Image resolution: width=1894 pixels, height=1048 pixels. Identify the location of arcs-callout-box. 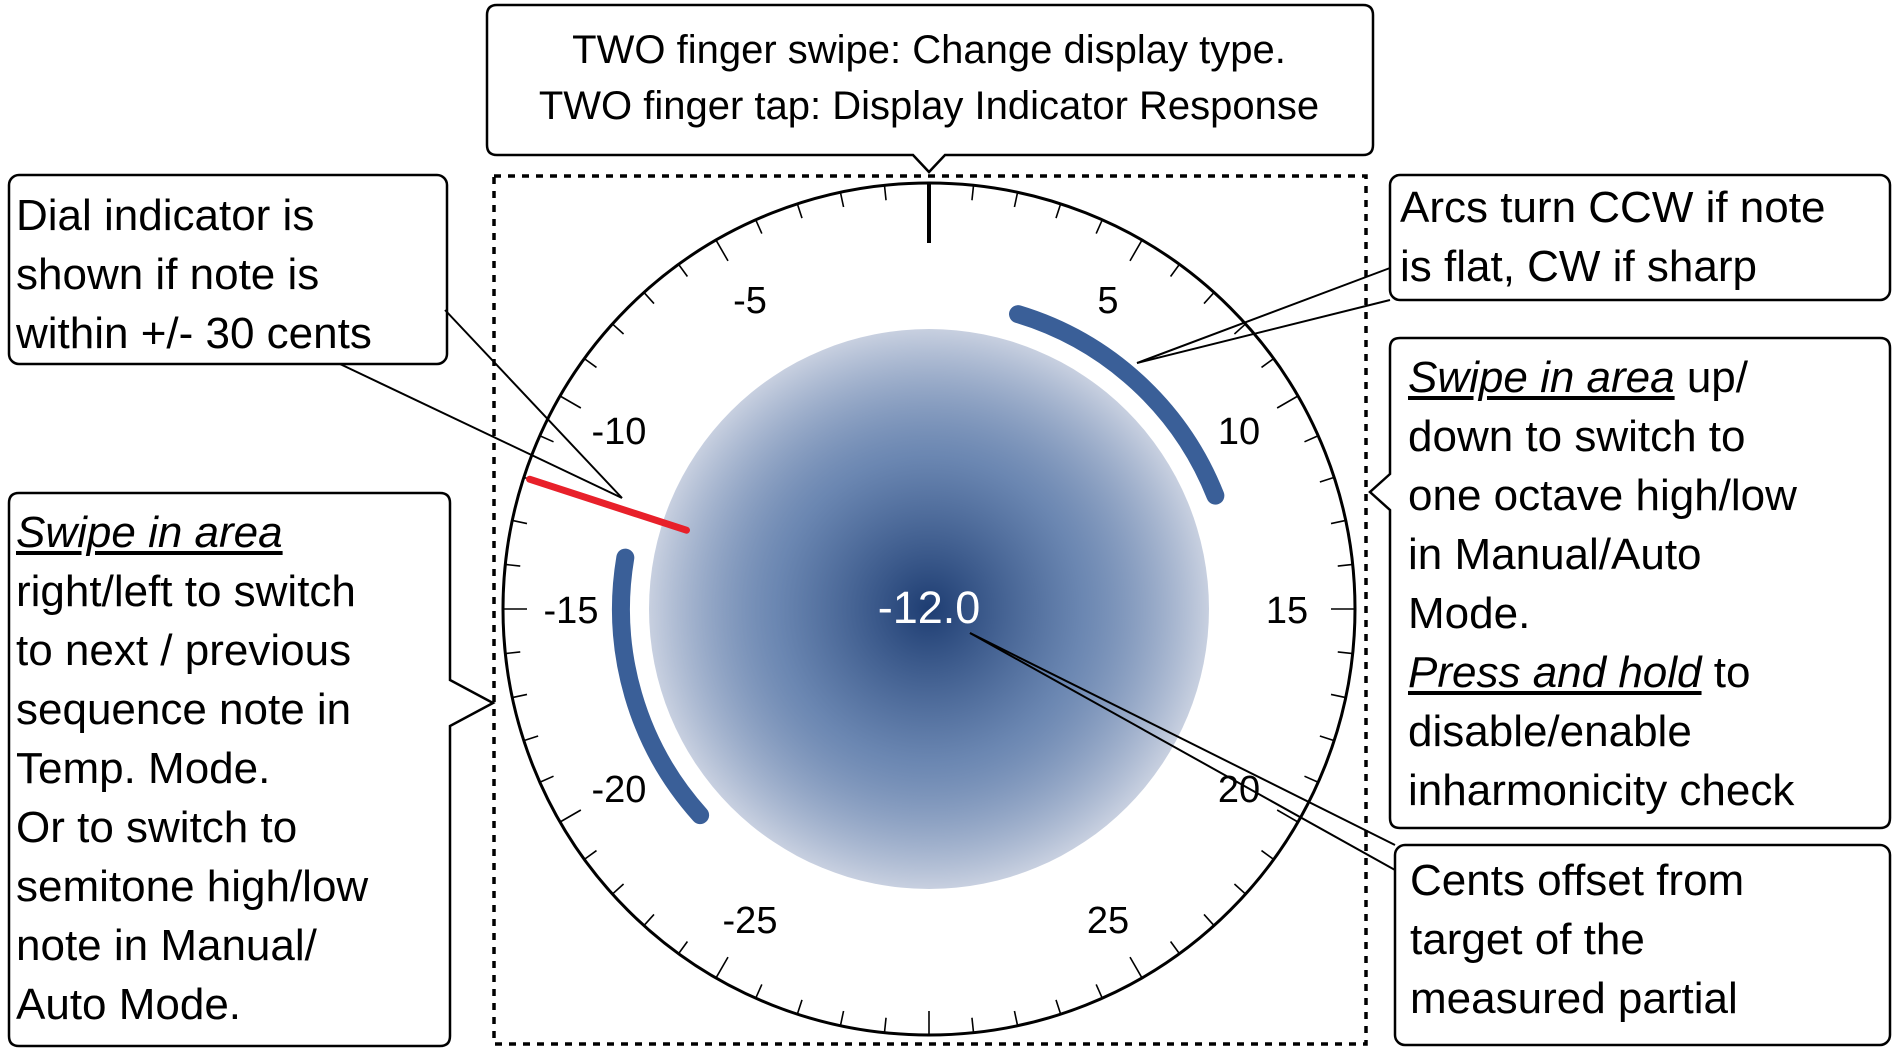
(1640, 237).